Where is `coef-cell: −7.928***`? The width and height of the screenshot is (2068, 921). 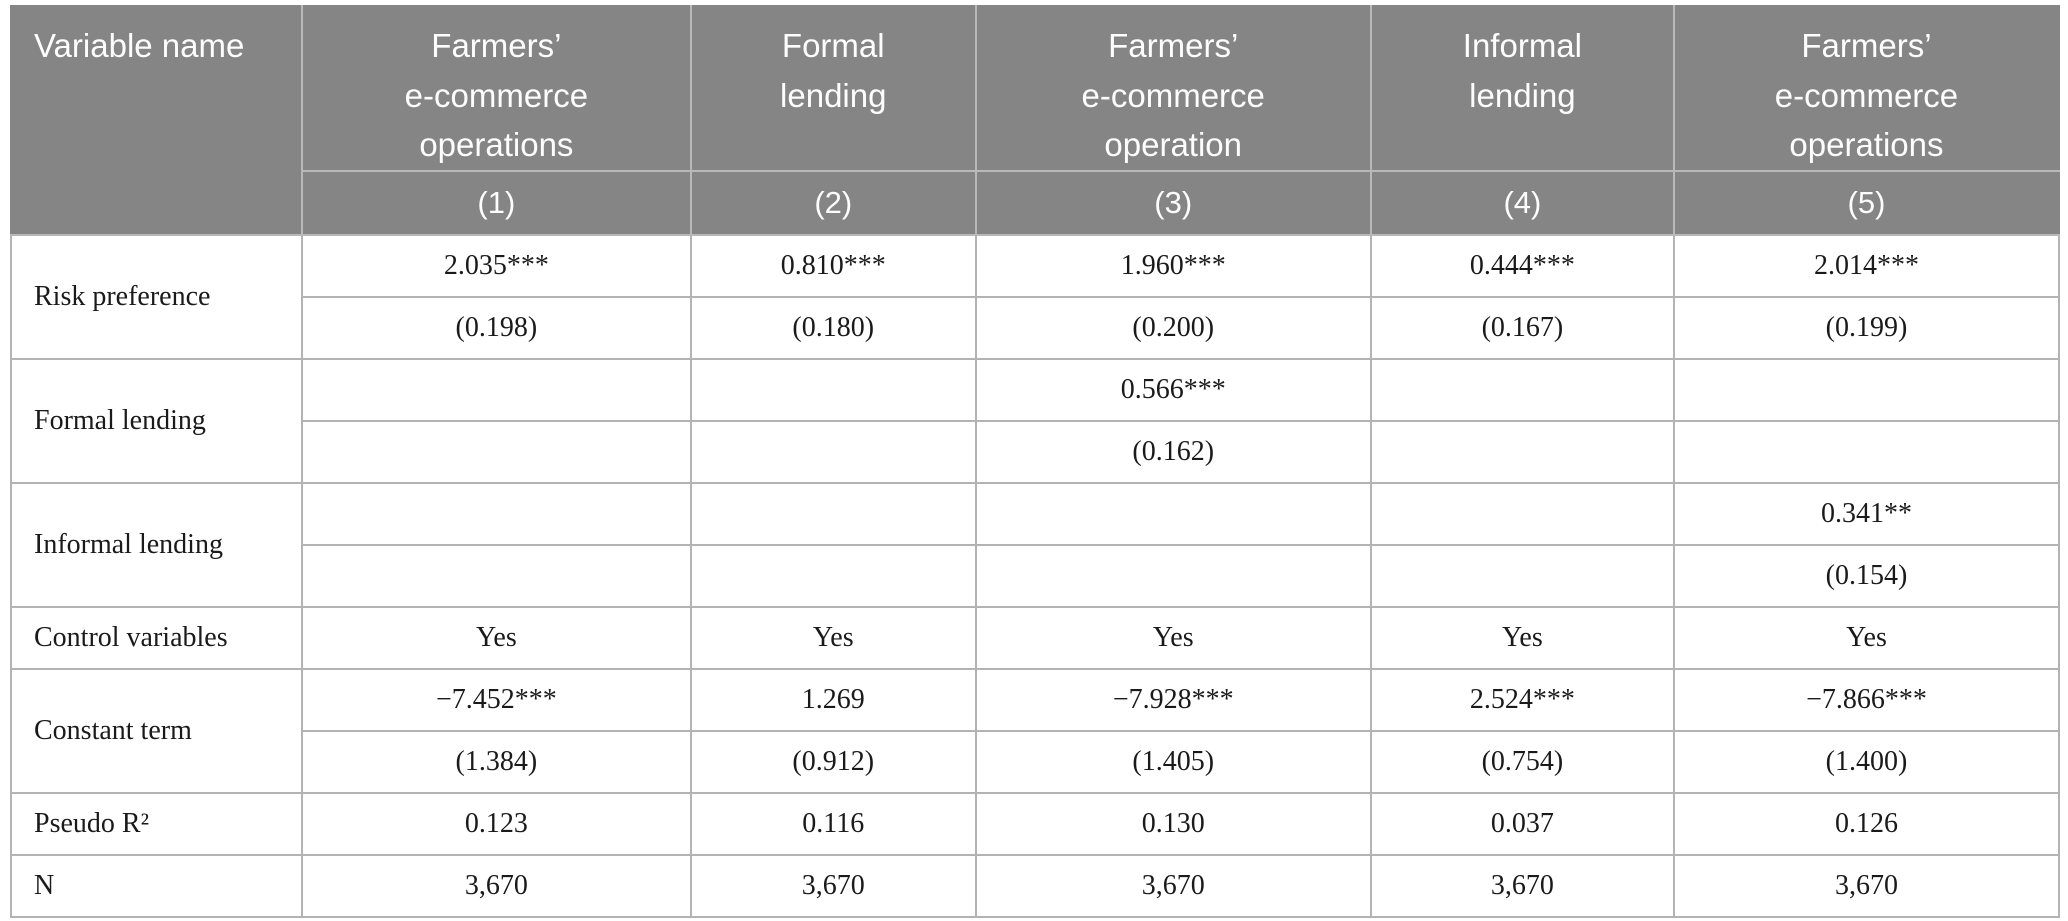 coef-cell: −7.928*** is located at coordinates (1173, 699).